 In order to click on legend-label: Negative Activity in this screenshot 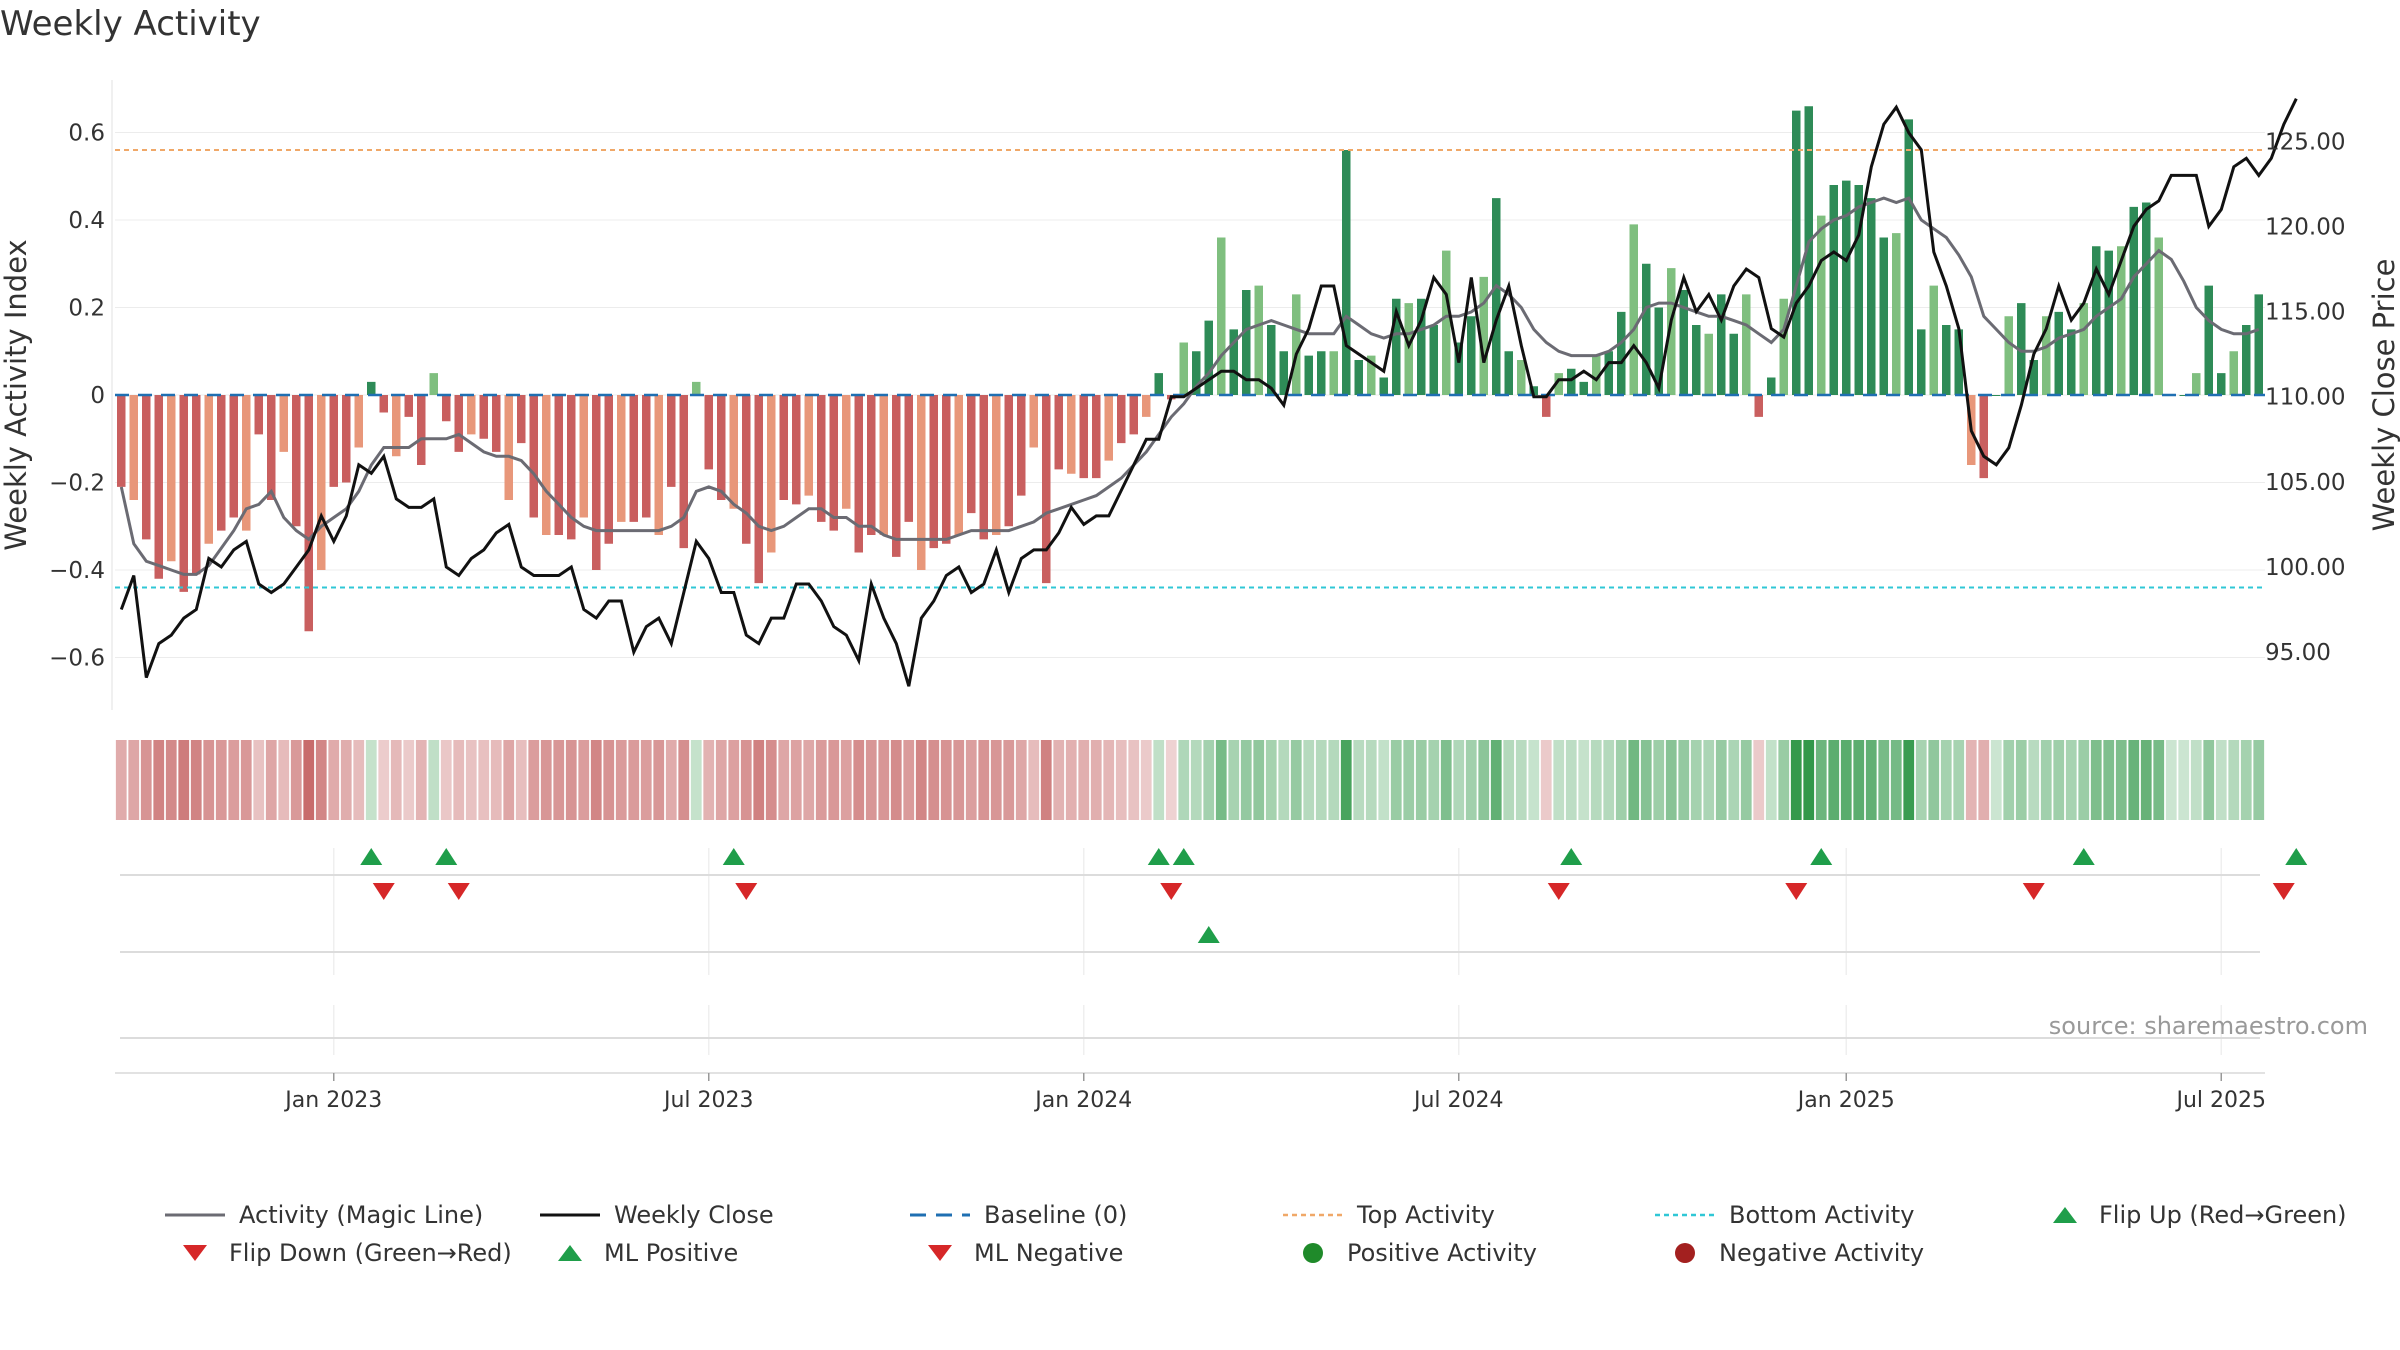, I will do `click(1822, 1253)`.